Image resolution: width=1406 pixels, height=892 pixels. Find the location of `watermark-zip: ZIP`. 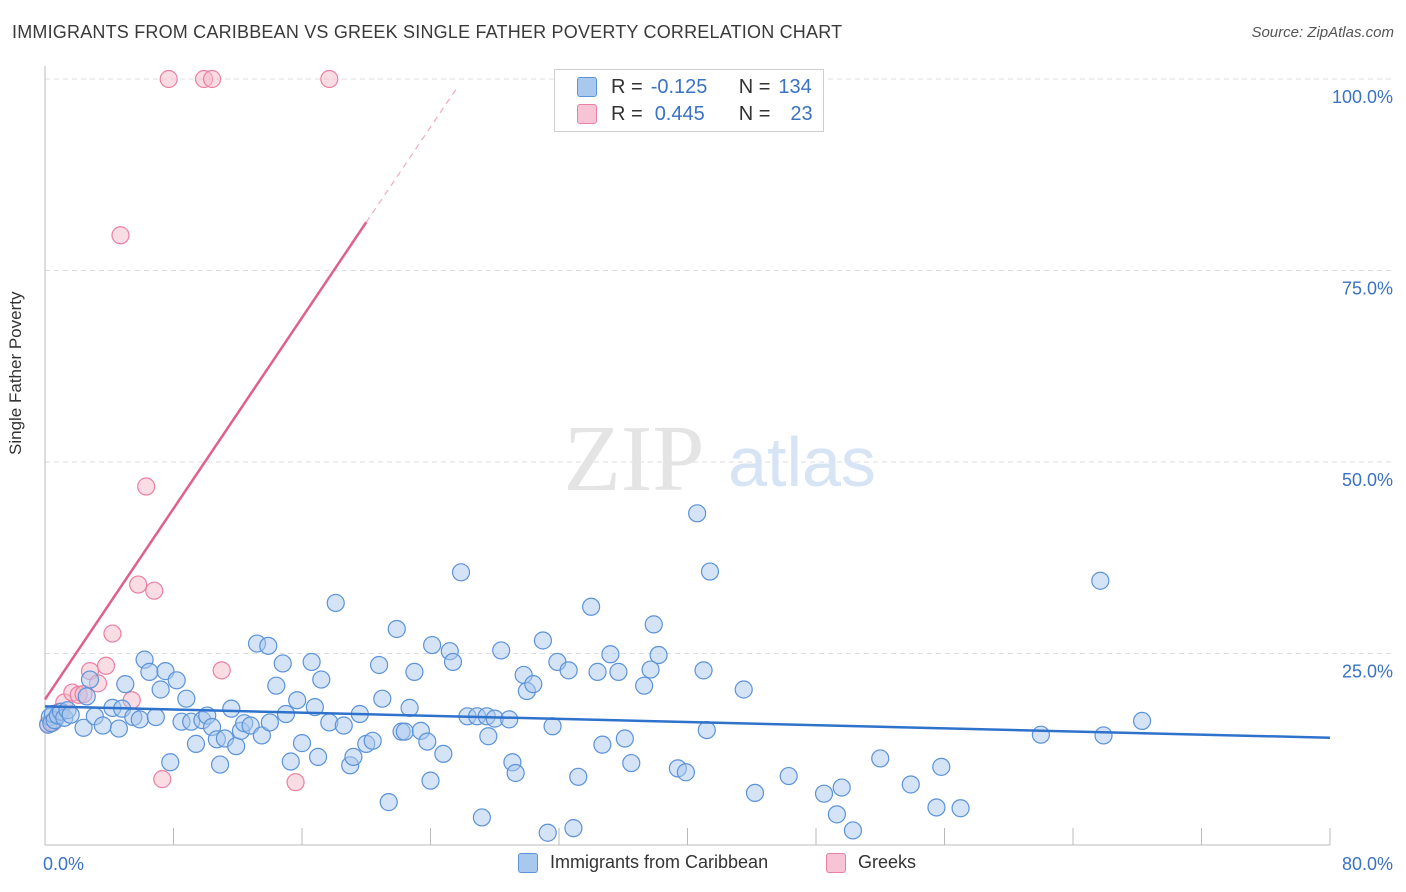

watermark-zip: ZIP is located at coordinates (634, 459).